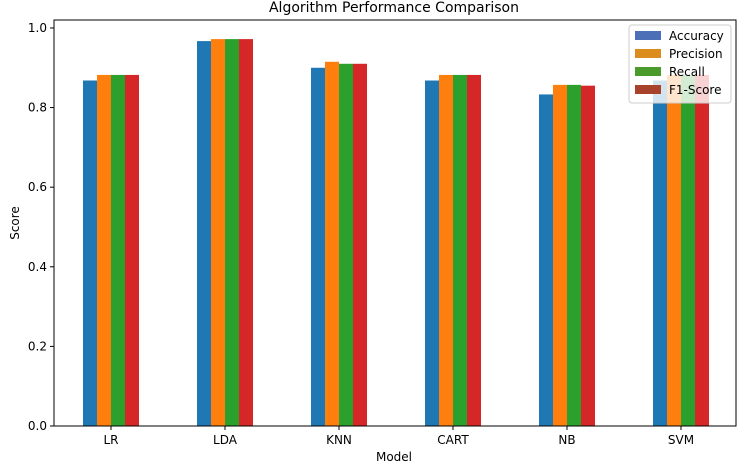 This screenshot has height=464, width=745. I want to click on bar-knn-recall, so click(346, 245).